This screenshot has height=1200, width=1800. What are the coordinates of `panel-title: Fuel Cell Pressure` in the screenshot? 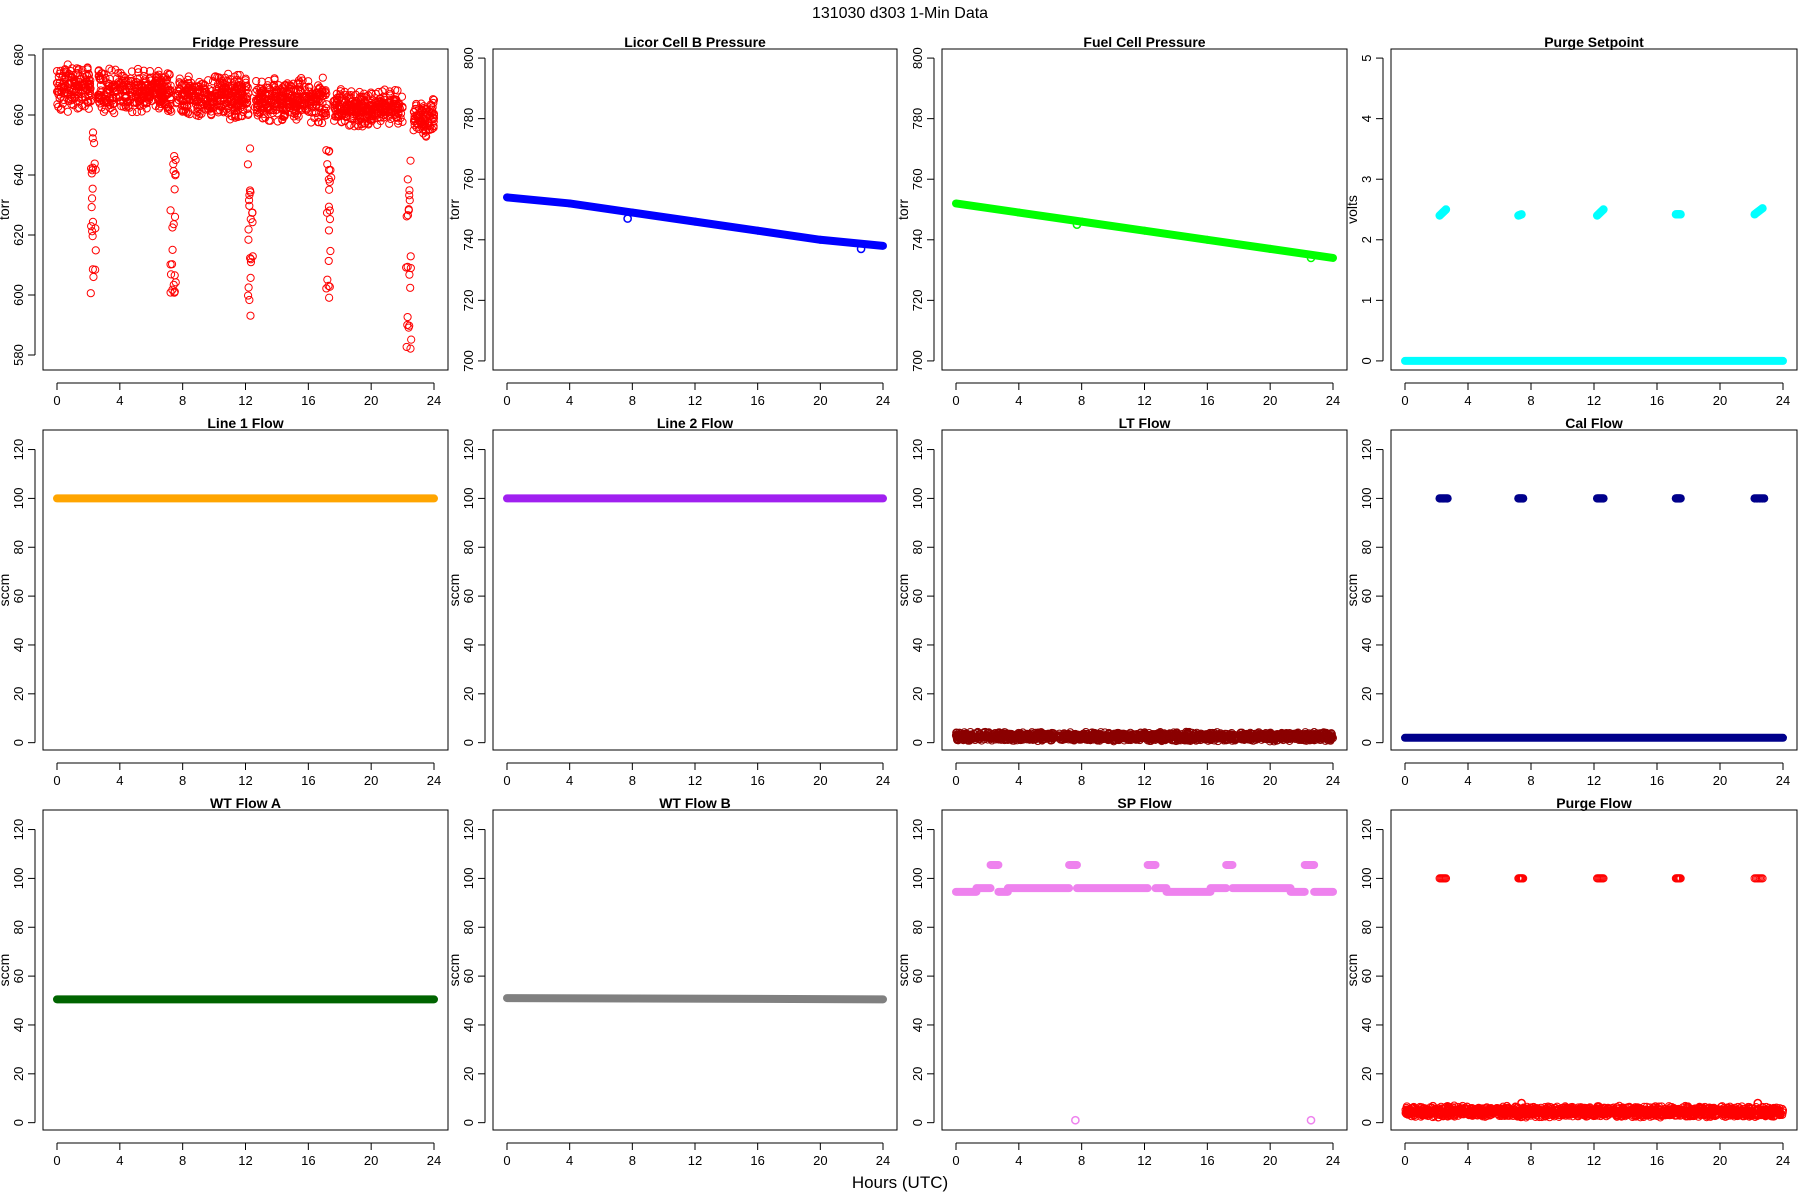 It's located at (1144, 42).